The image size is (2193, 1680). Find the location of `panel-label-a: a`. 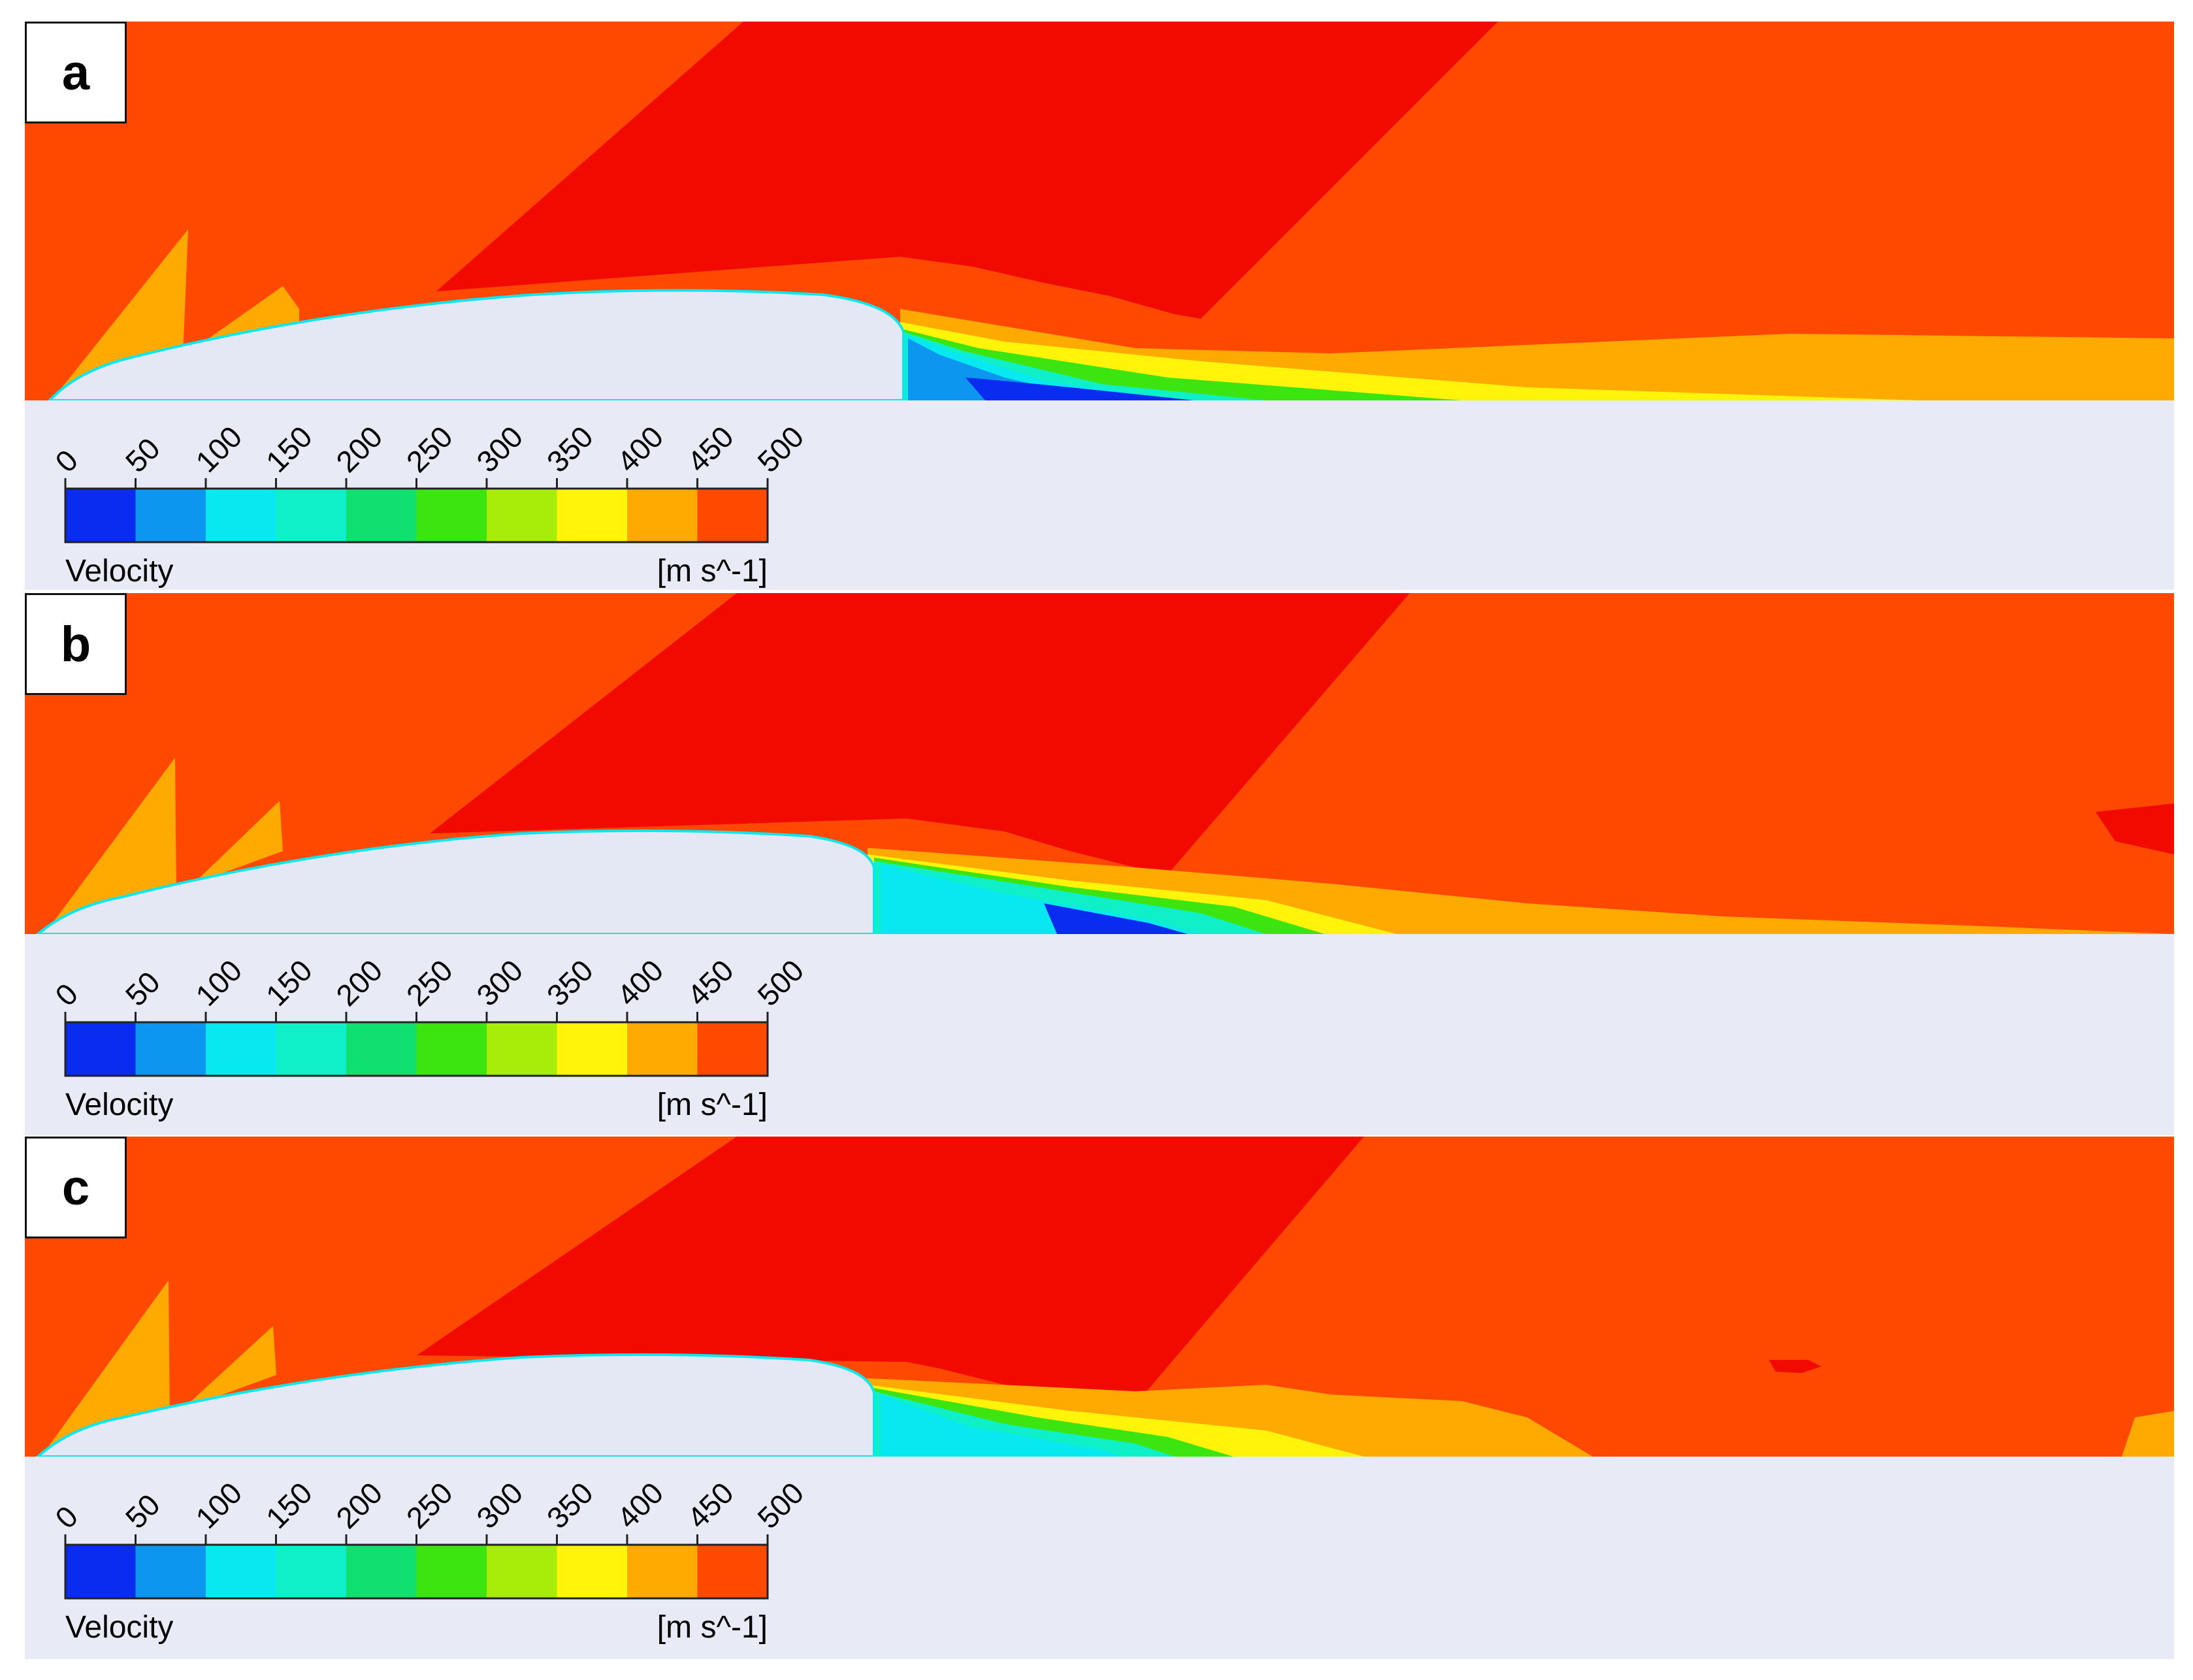

panel-label-a: a is located at coordinates (76, 72).